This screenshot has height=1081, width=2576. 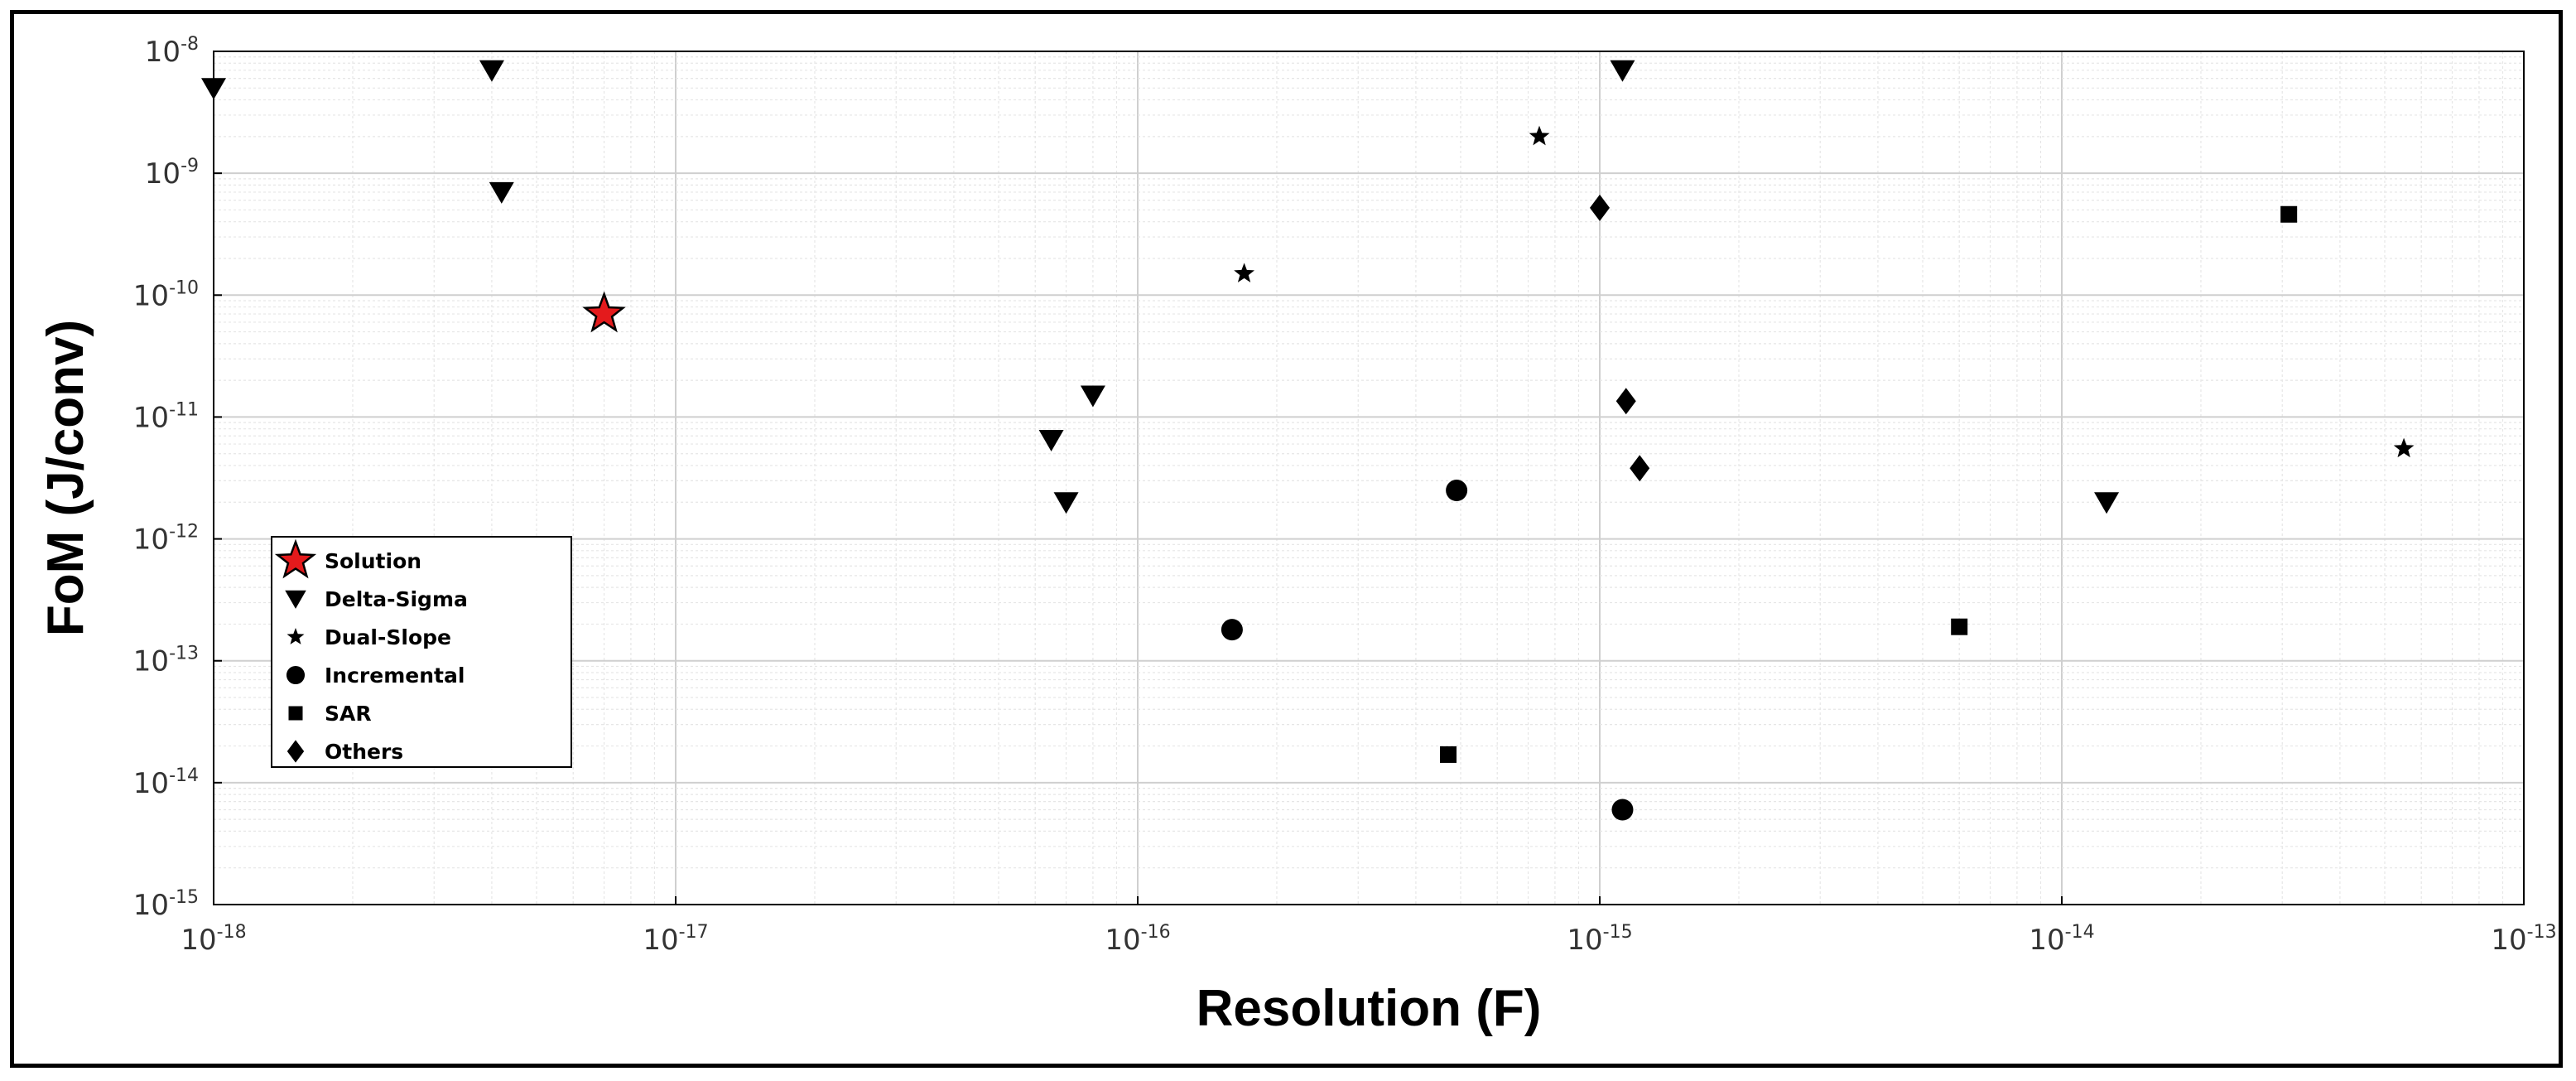 I want to click on x-axis-title: Resolution (F), so click(x=1369, y=1008).